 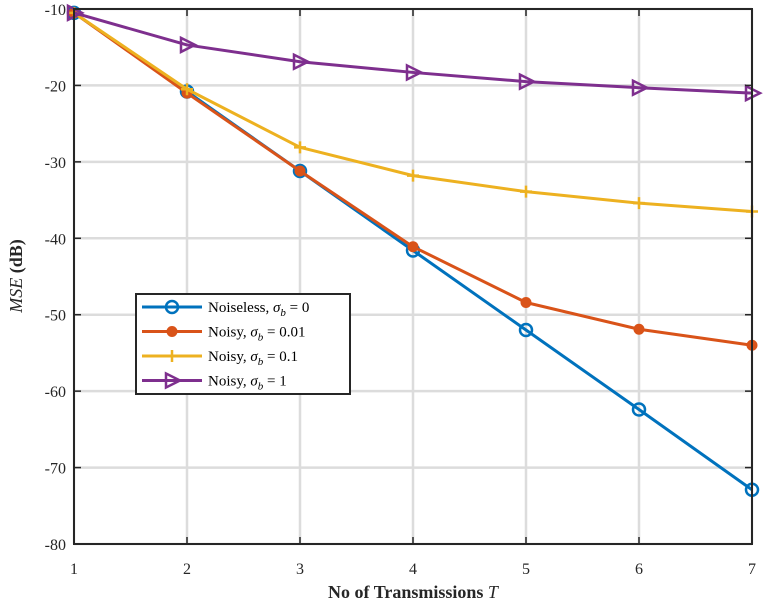 I want to click on legend-label: Noisy, σb = 0.1, so click(x=253, y=358).